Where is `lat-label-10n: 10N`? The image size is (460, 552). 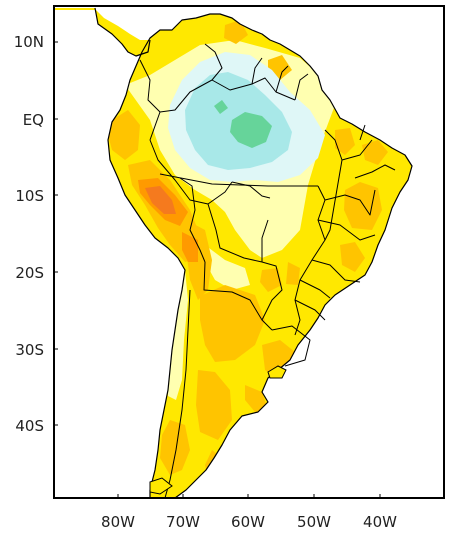
lat-label-10n: 10N is located at coordinates (29, 42).